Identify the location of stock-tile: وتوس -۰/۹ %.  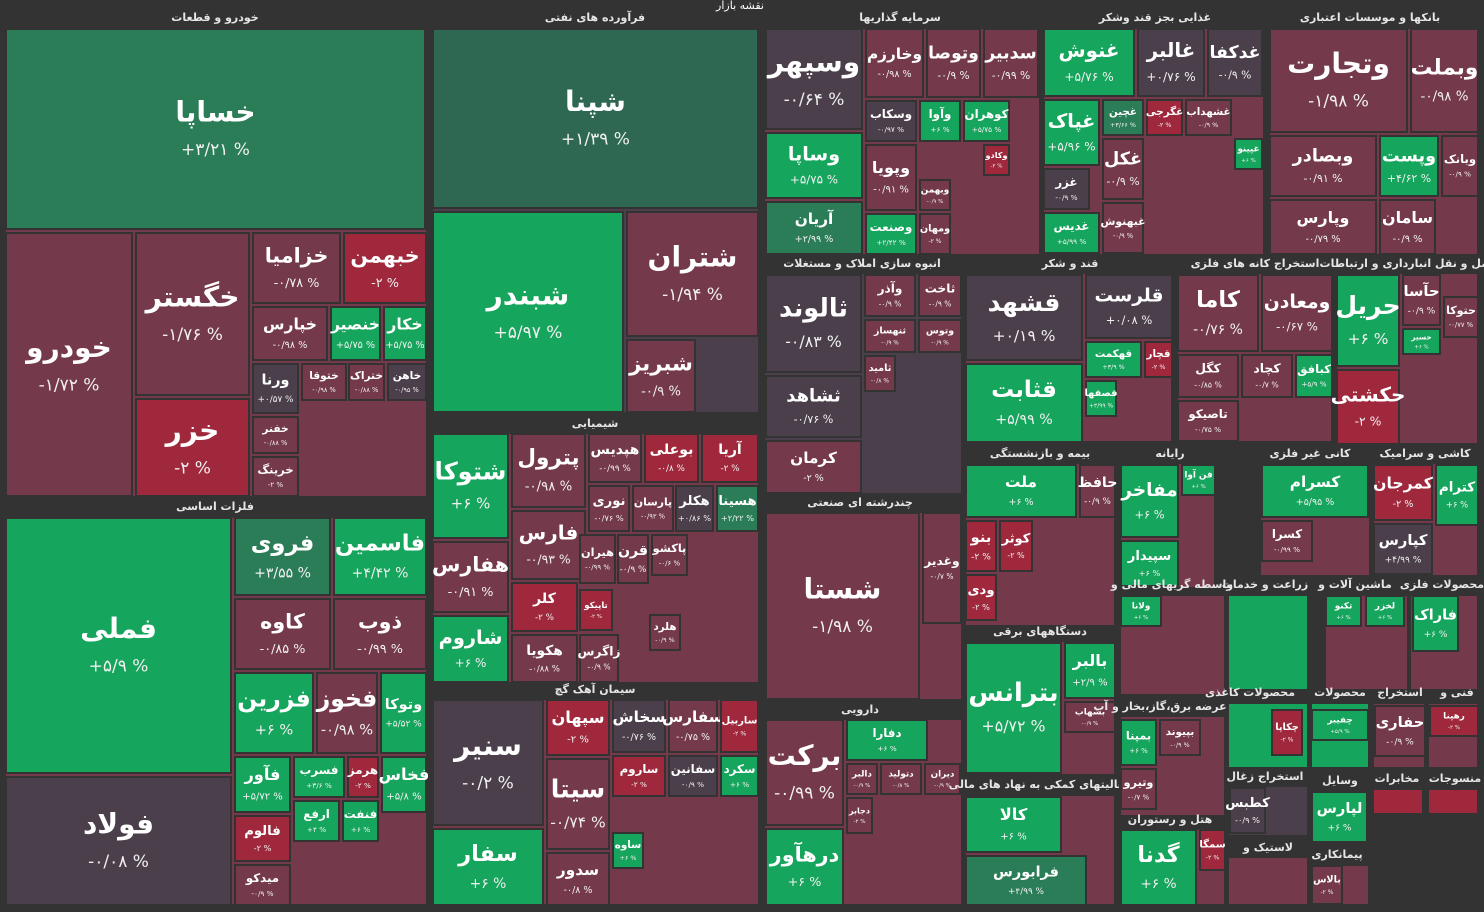
(940, 336).